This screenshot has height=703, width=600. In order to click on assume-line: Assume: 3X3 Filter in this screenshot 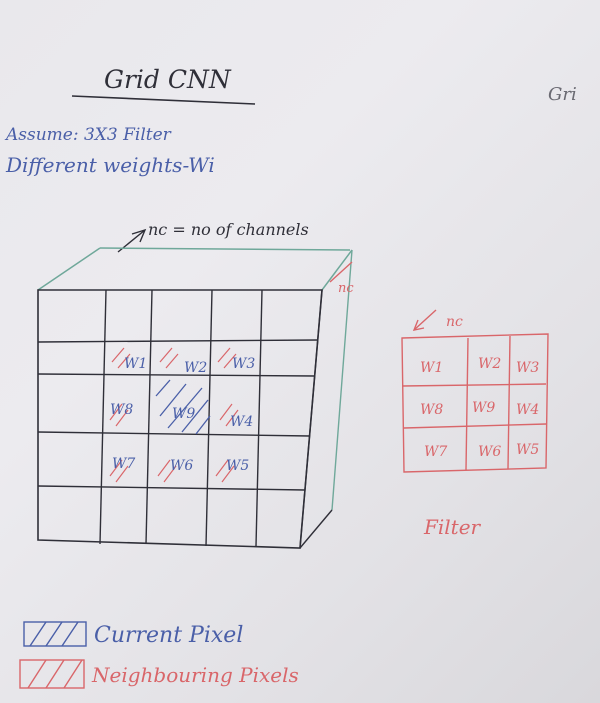, I will do `click(88, 135)`.